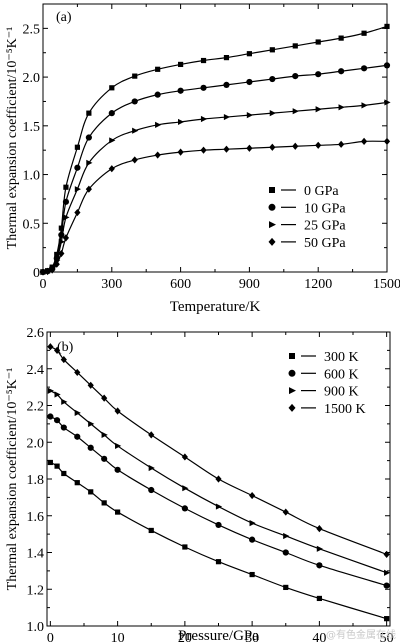 The height and width of the screenshot is (642, 400). What do you see at coordinates (64, 17) in the screenshot?
I see `panel-label: (a)` at bounding box center [64, 17].